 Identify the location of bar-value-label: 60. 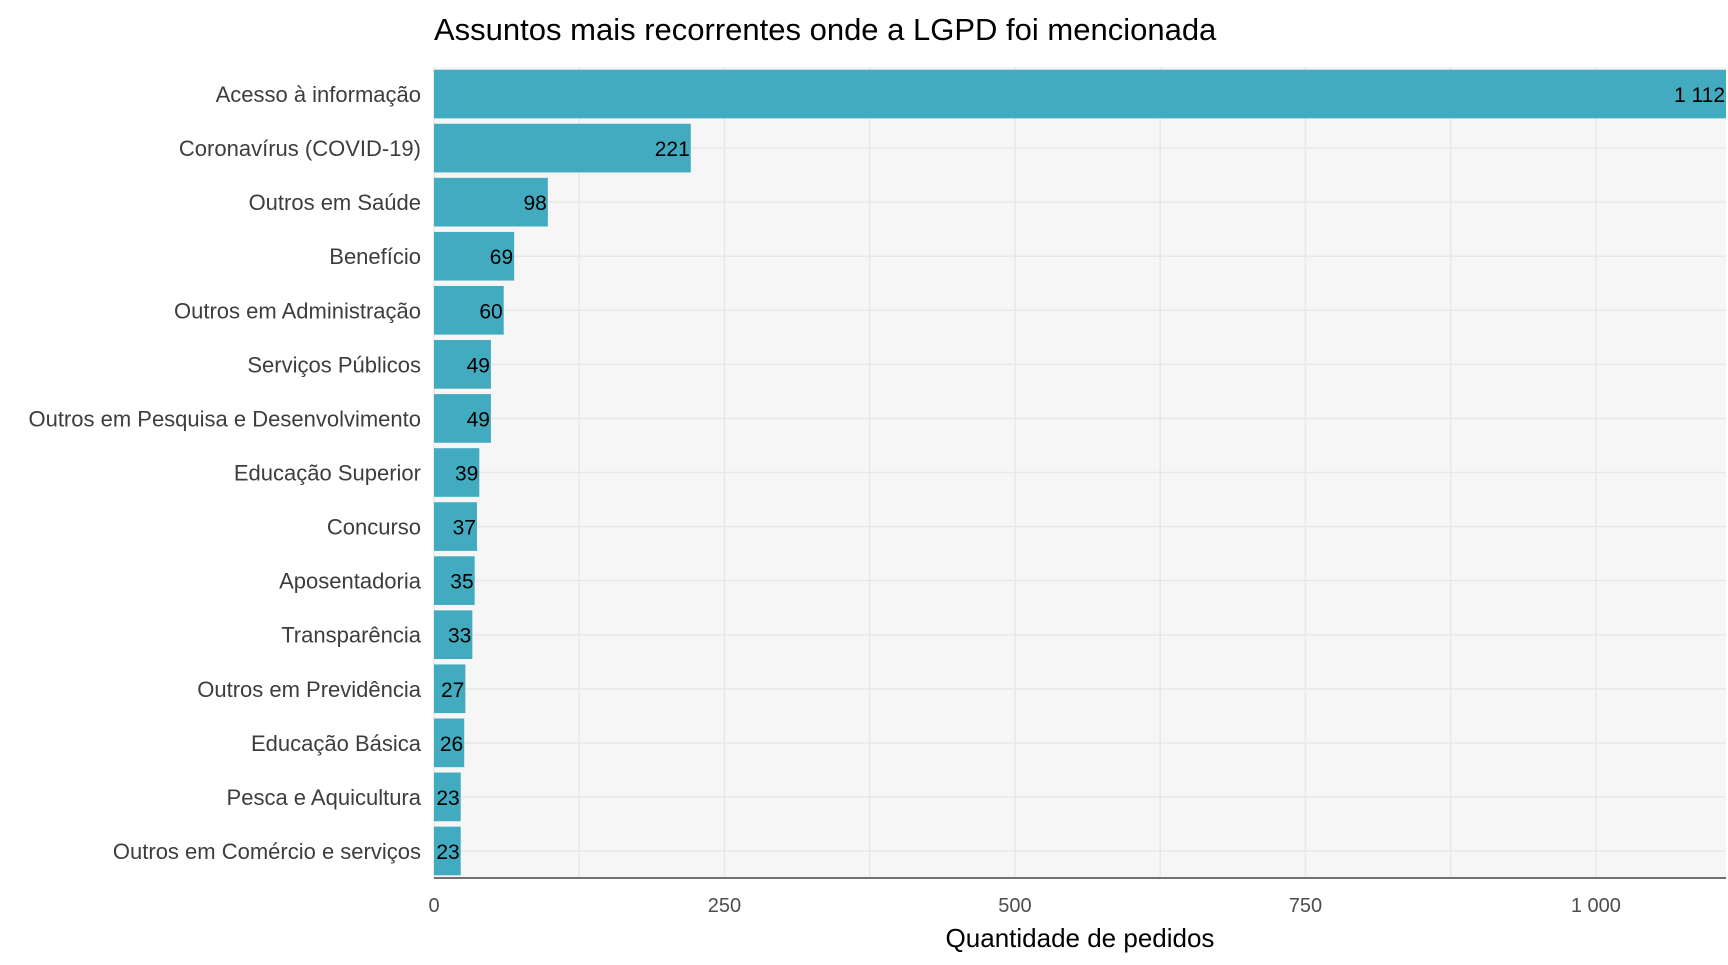
(490, 311).